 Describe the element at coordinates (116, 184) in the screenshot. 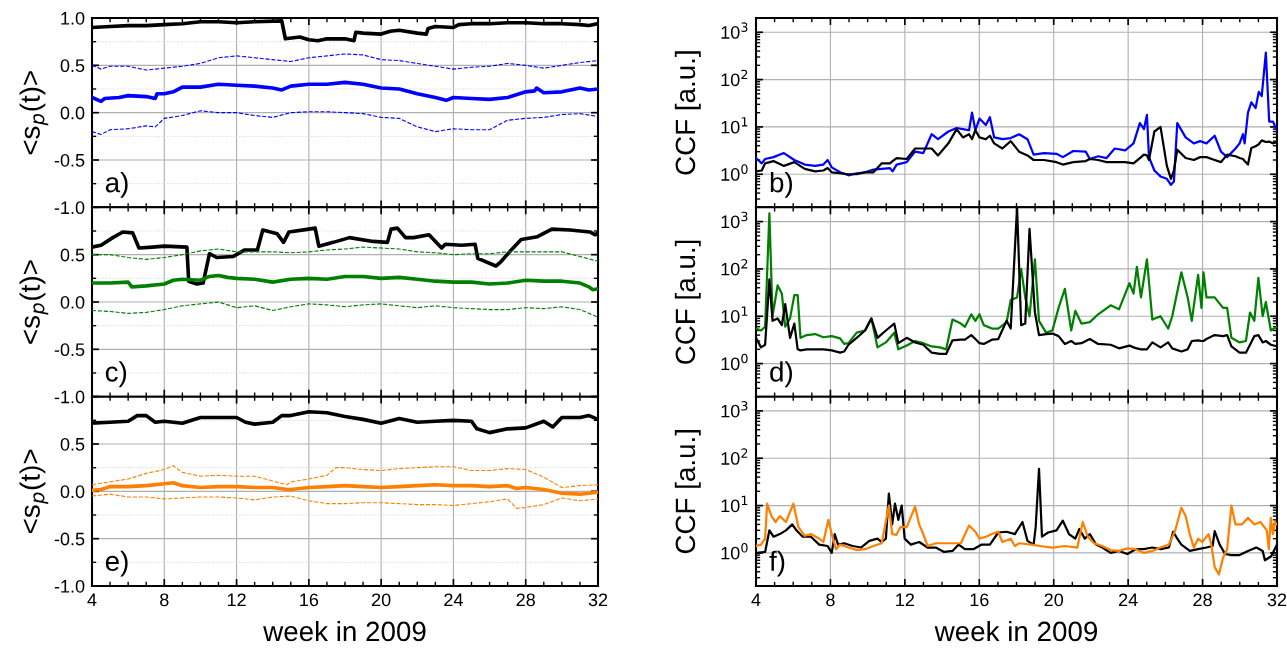

I see `annotation: a)` at that location.